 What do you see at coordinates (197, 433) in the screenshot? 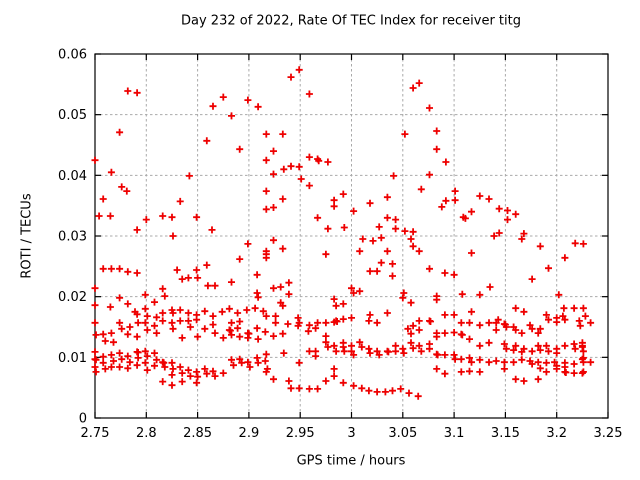
I see `x-tick-label: 2.85` at bounding box center [197, 433].